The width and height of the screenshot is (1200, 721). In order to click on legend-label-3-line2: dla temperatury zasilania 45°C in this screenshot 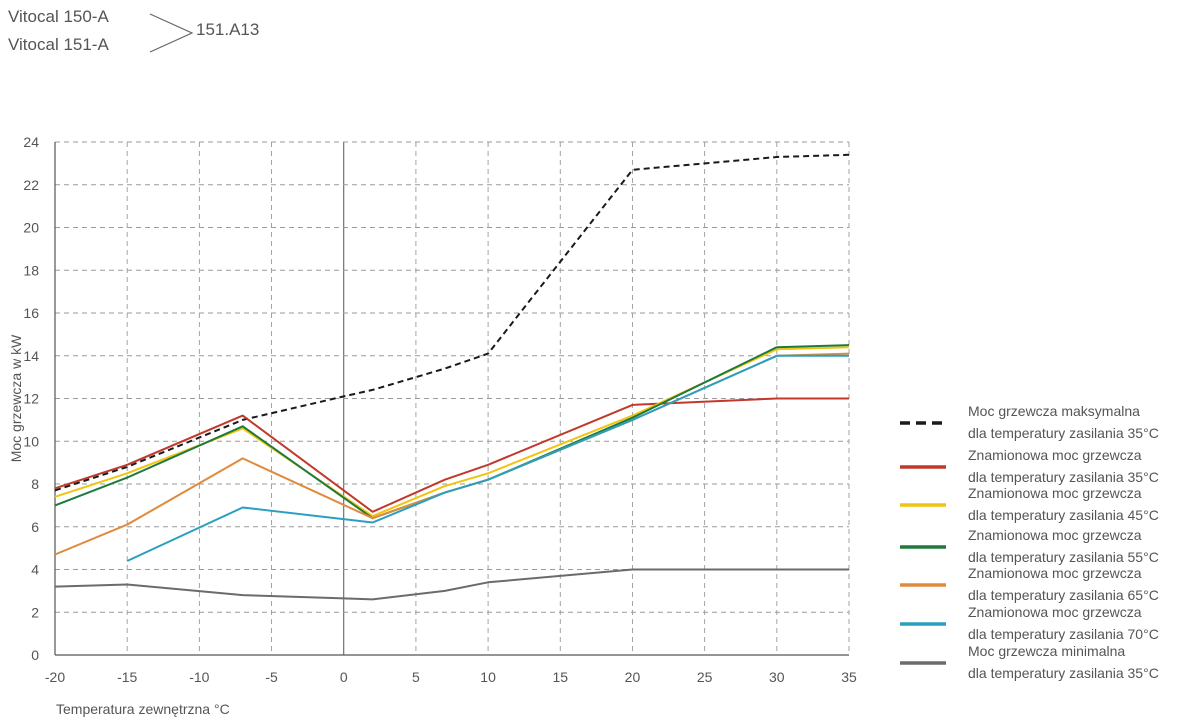, I will do `click(1063, 515)`.